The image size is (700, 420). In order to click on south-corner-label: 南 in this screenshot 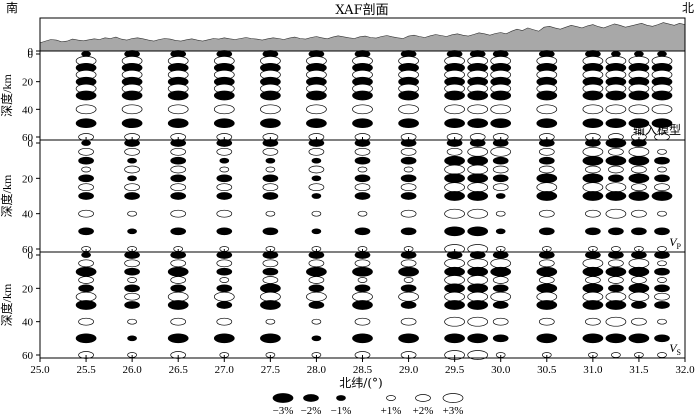, I will do `click(12, 7)`.